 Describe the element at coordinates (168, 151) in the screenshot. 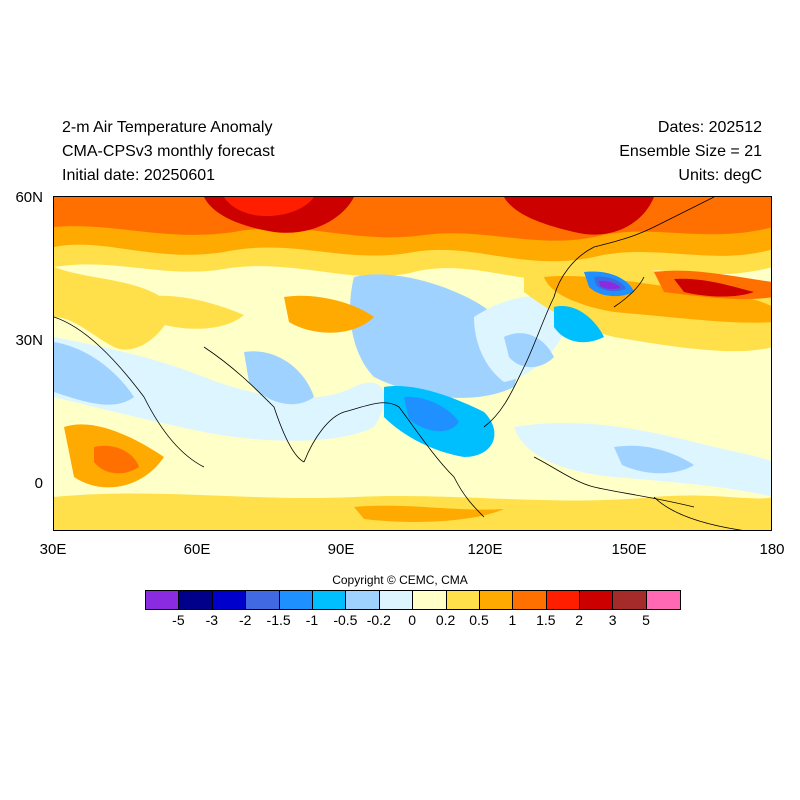

I see `title-line-2: CMA-CPSv3 monthly forecast` at that location.